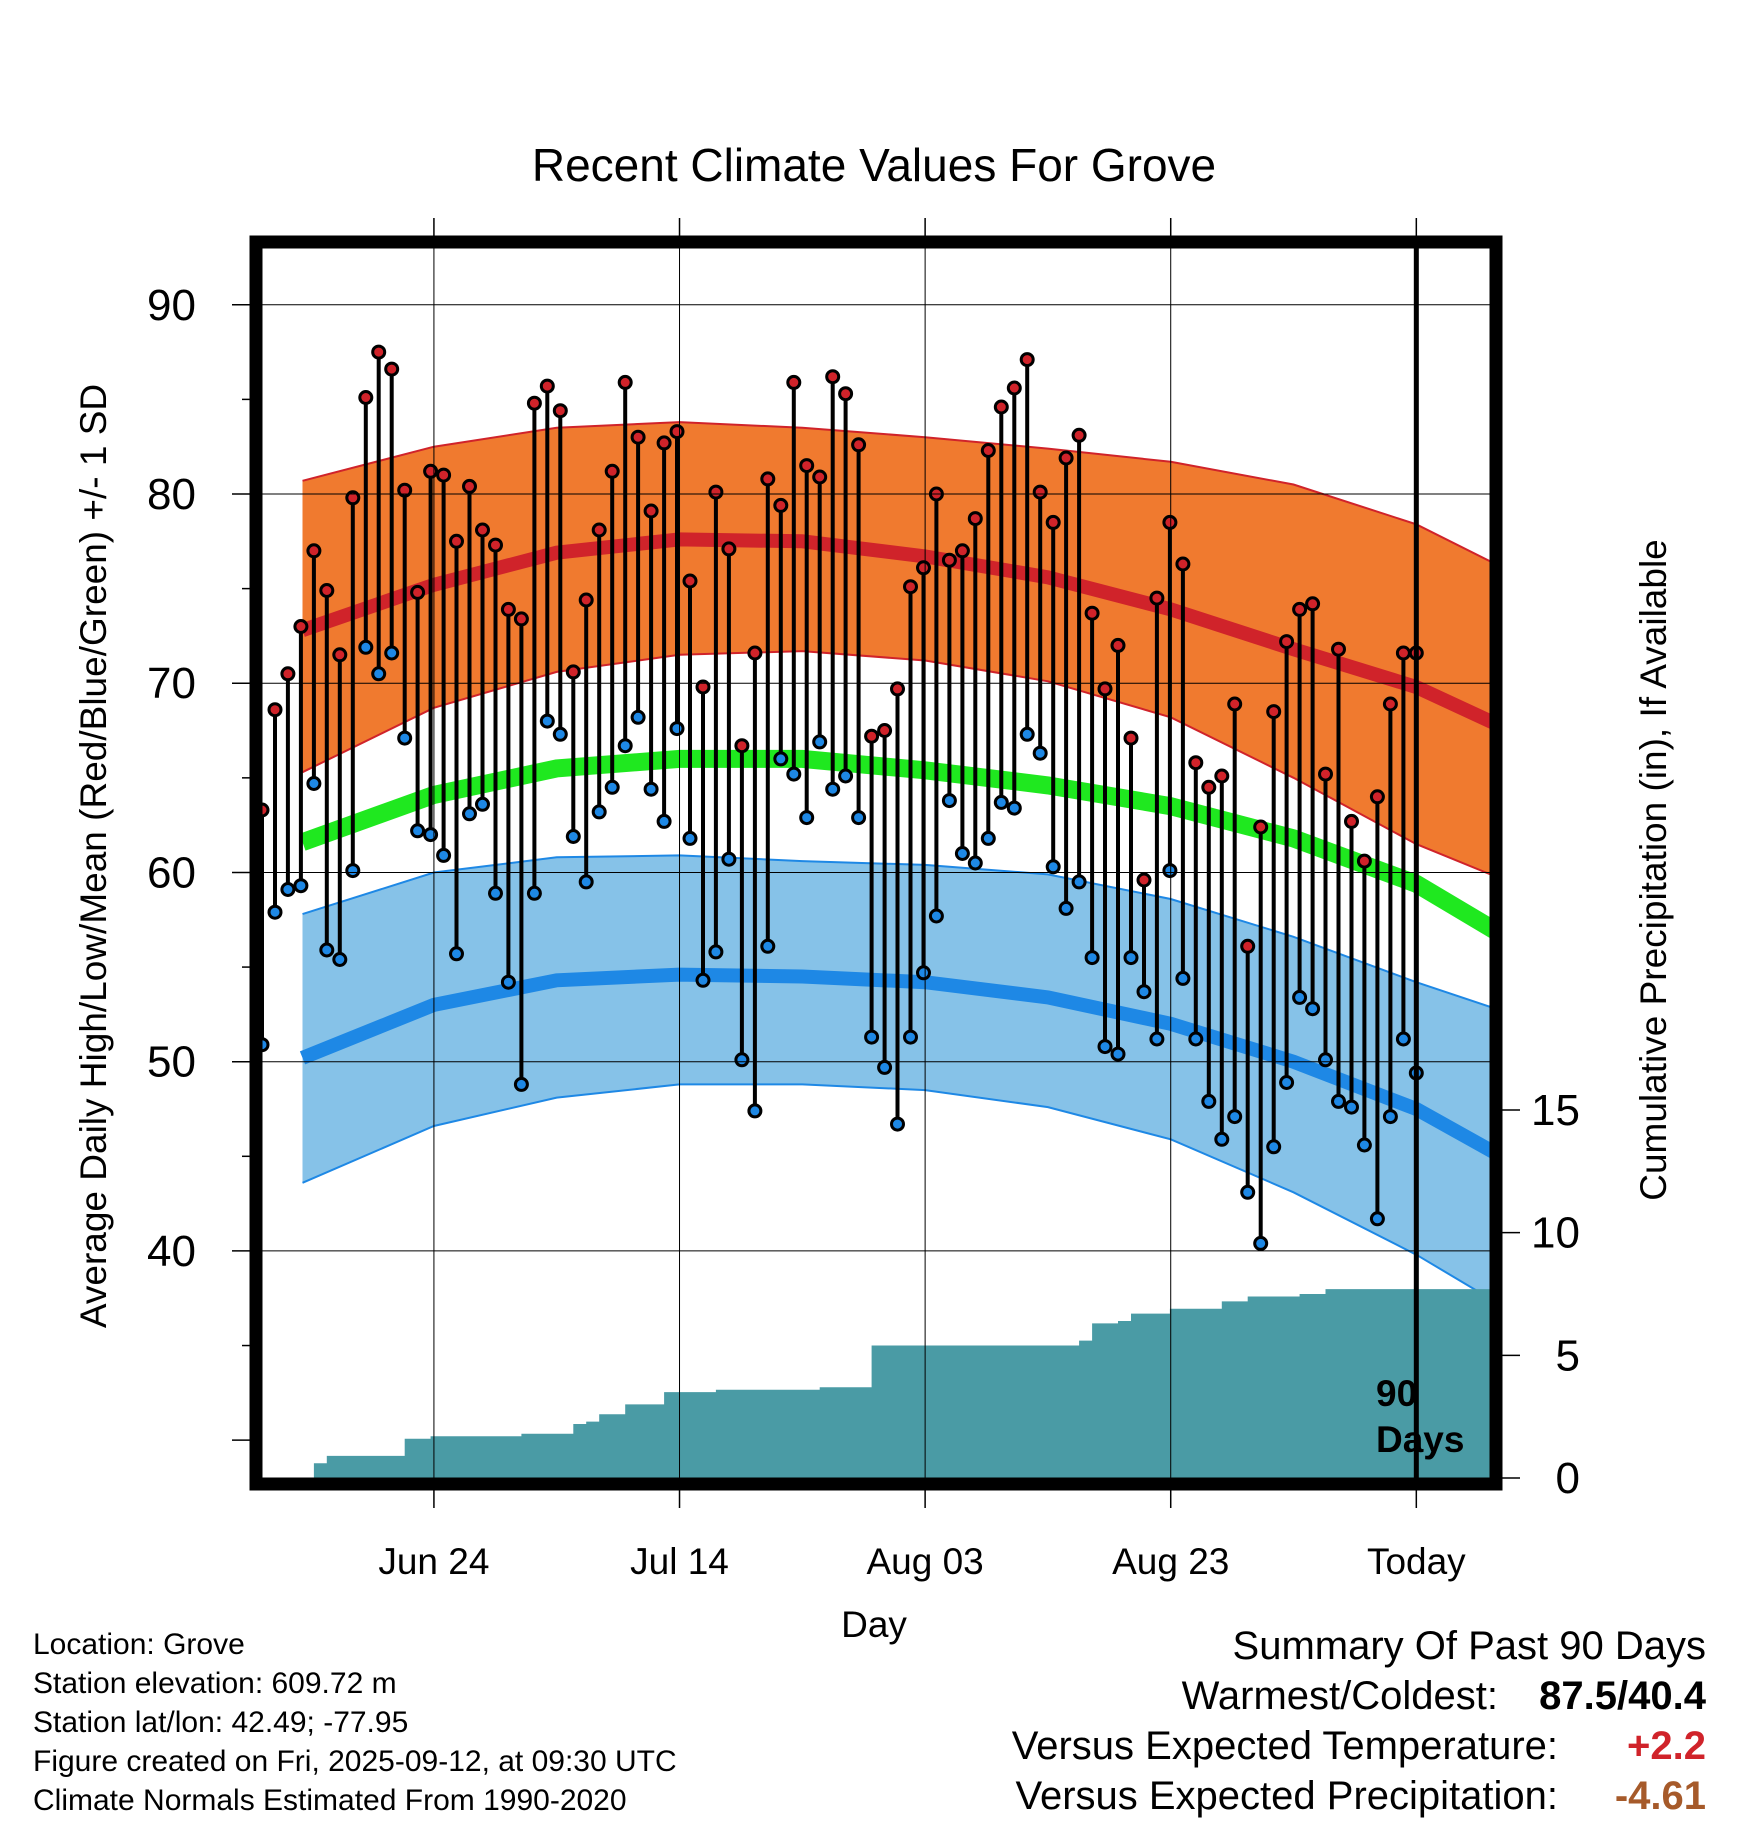 The height and width of the screenshot is (1828, 1748). Describe the element at coordinates (1660, 1796) in the screenshot. I see `precipitation-anomaly-value: -4.61` at that location.